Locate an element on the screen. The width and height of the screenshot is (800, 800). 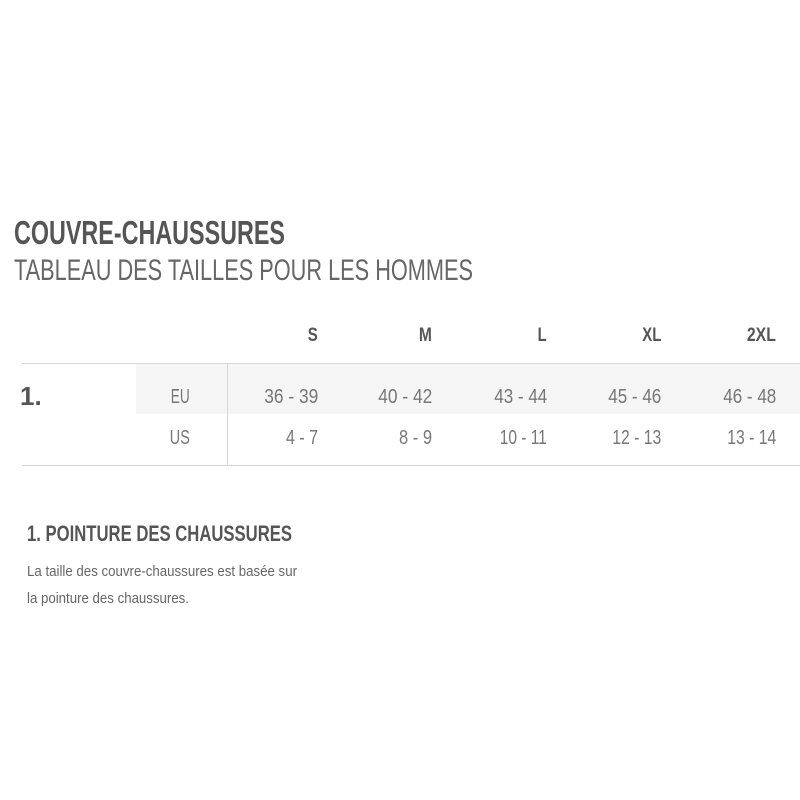
cell-us-2xl: 13 - 14 is located at coordinates (751, 438).